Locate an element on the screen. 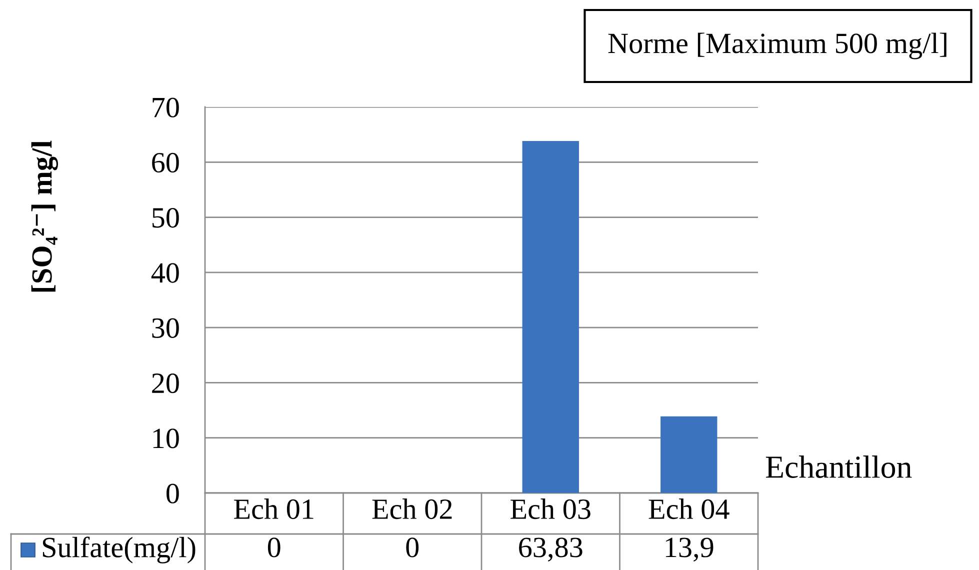 The height and width of the screenshot is (570, 979). x-axis-title: Echantillon is located at coordinates (839, 467).